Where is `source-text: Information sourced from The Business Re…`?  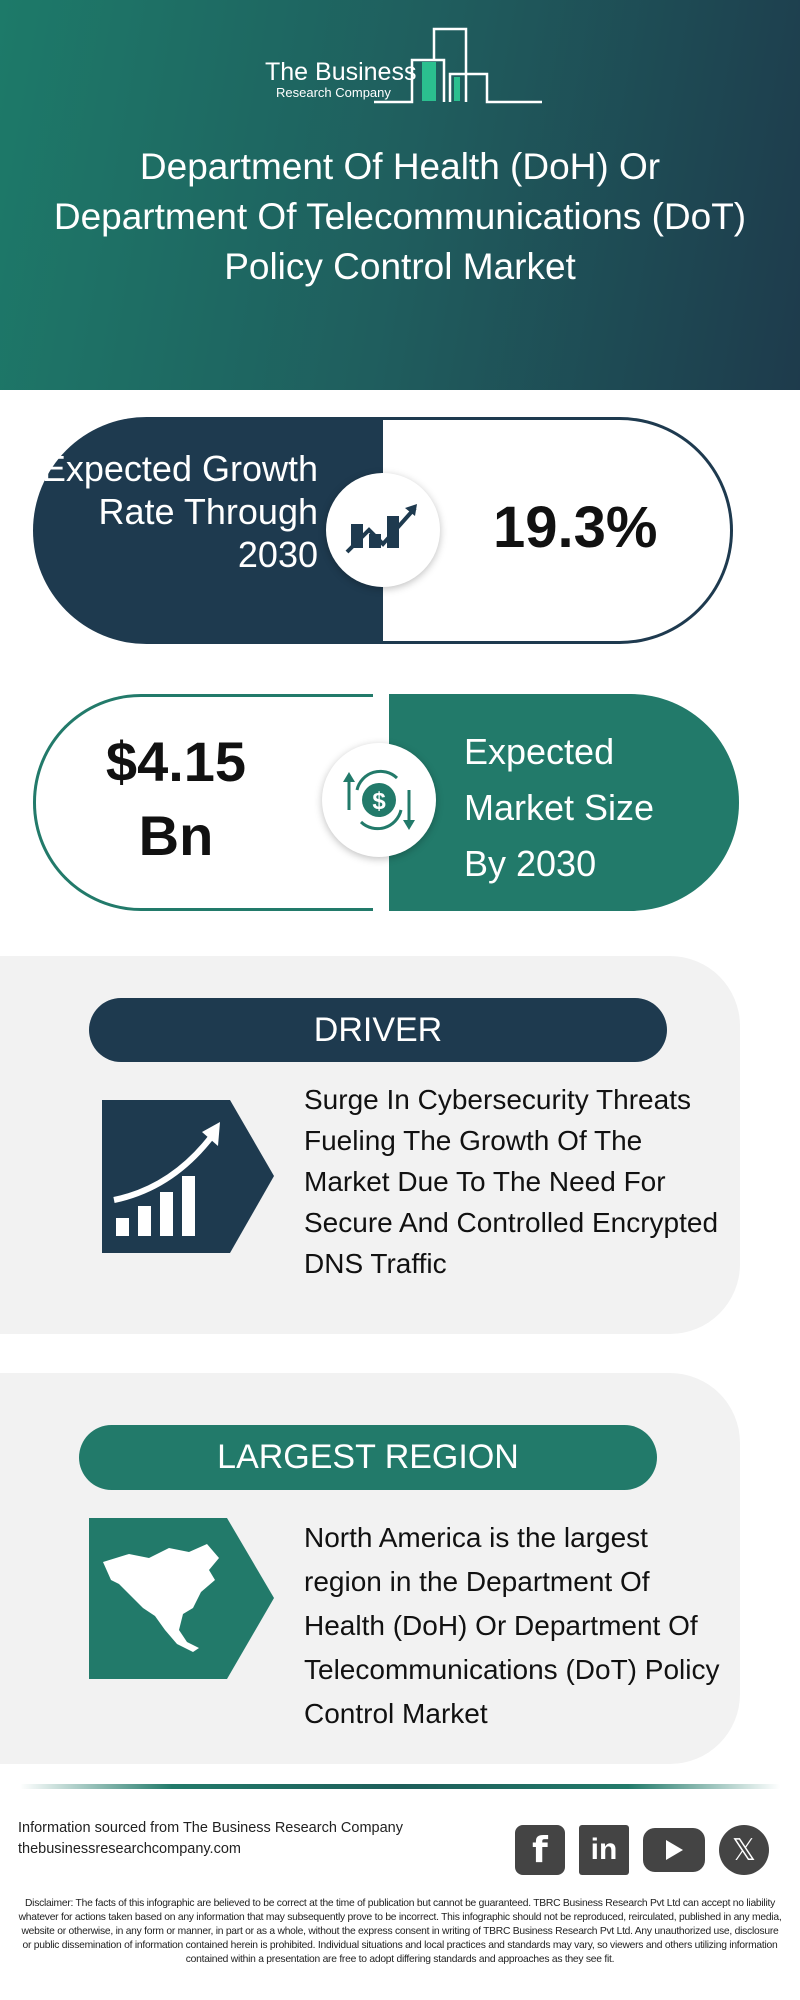
source-text: Information sourced from The Business Re… is located at coordinates (210, 1828).